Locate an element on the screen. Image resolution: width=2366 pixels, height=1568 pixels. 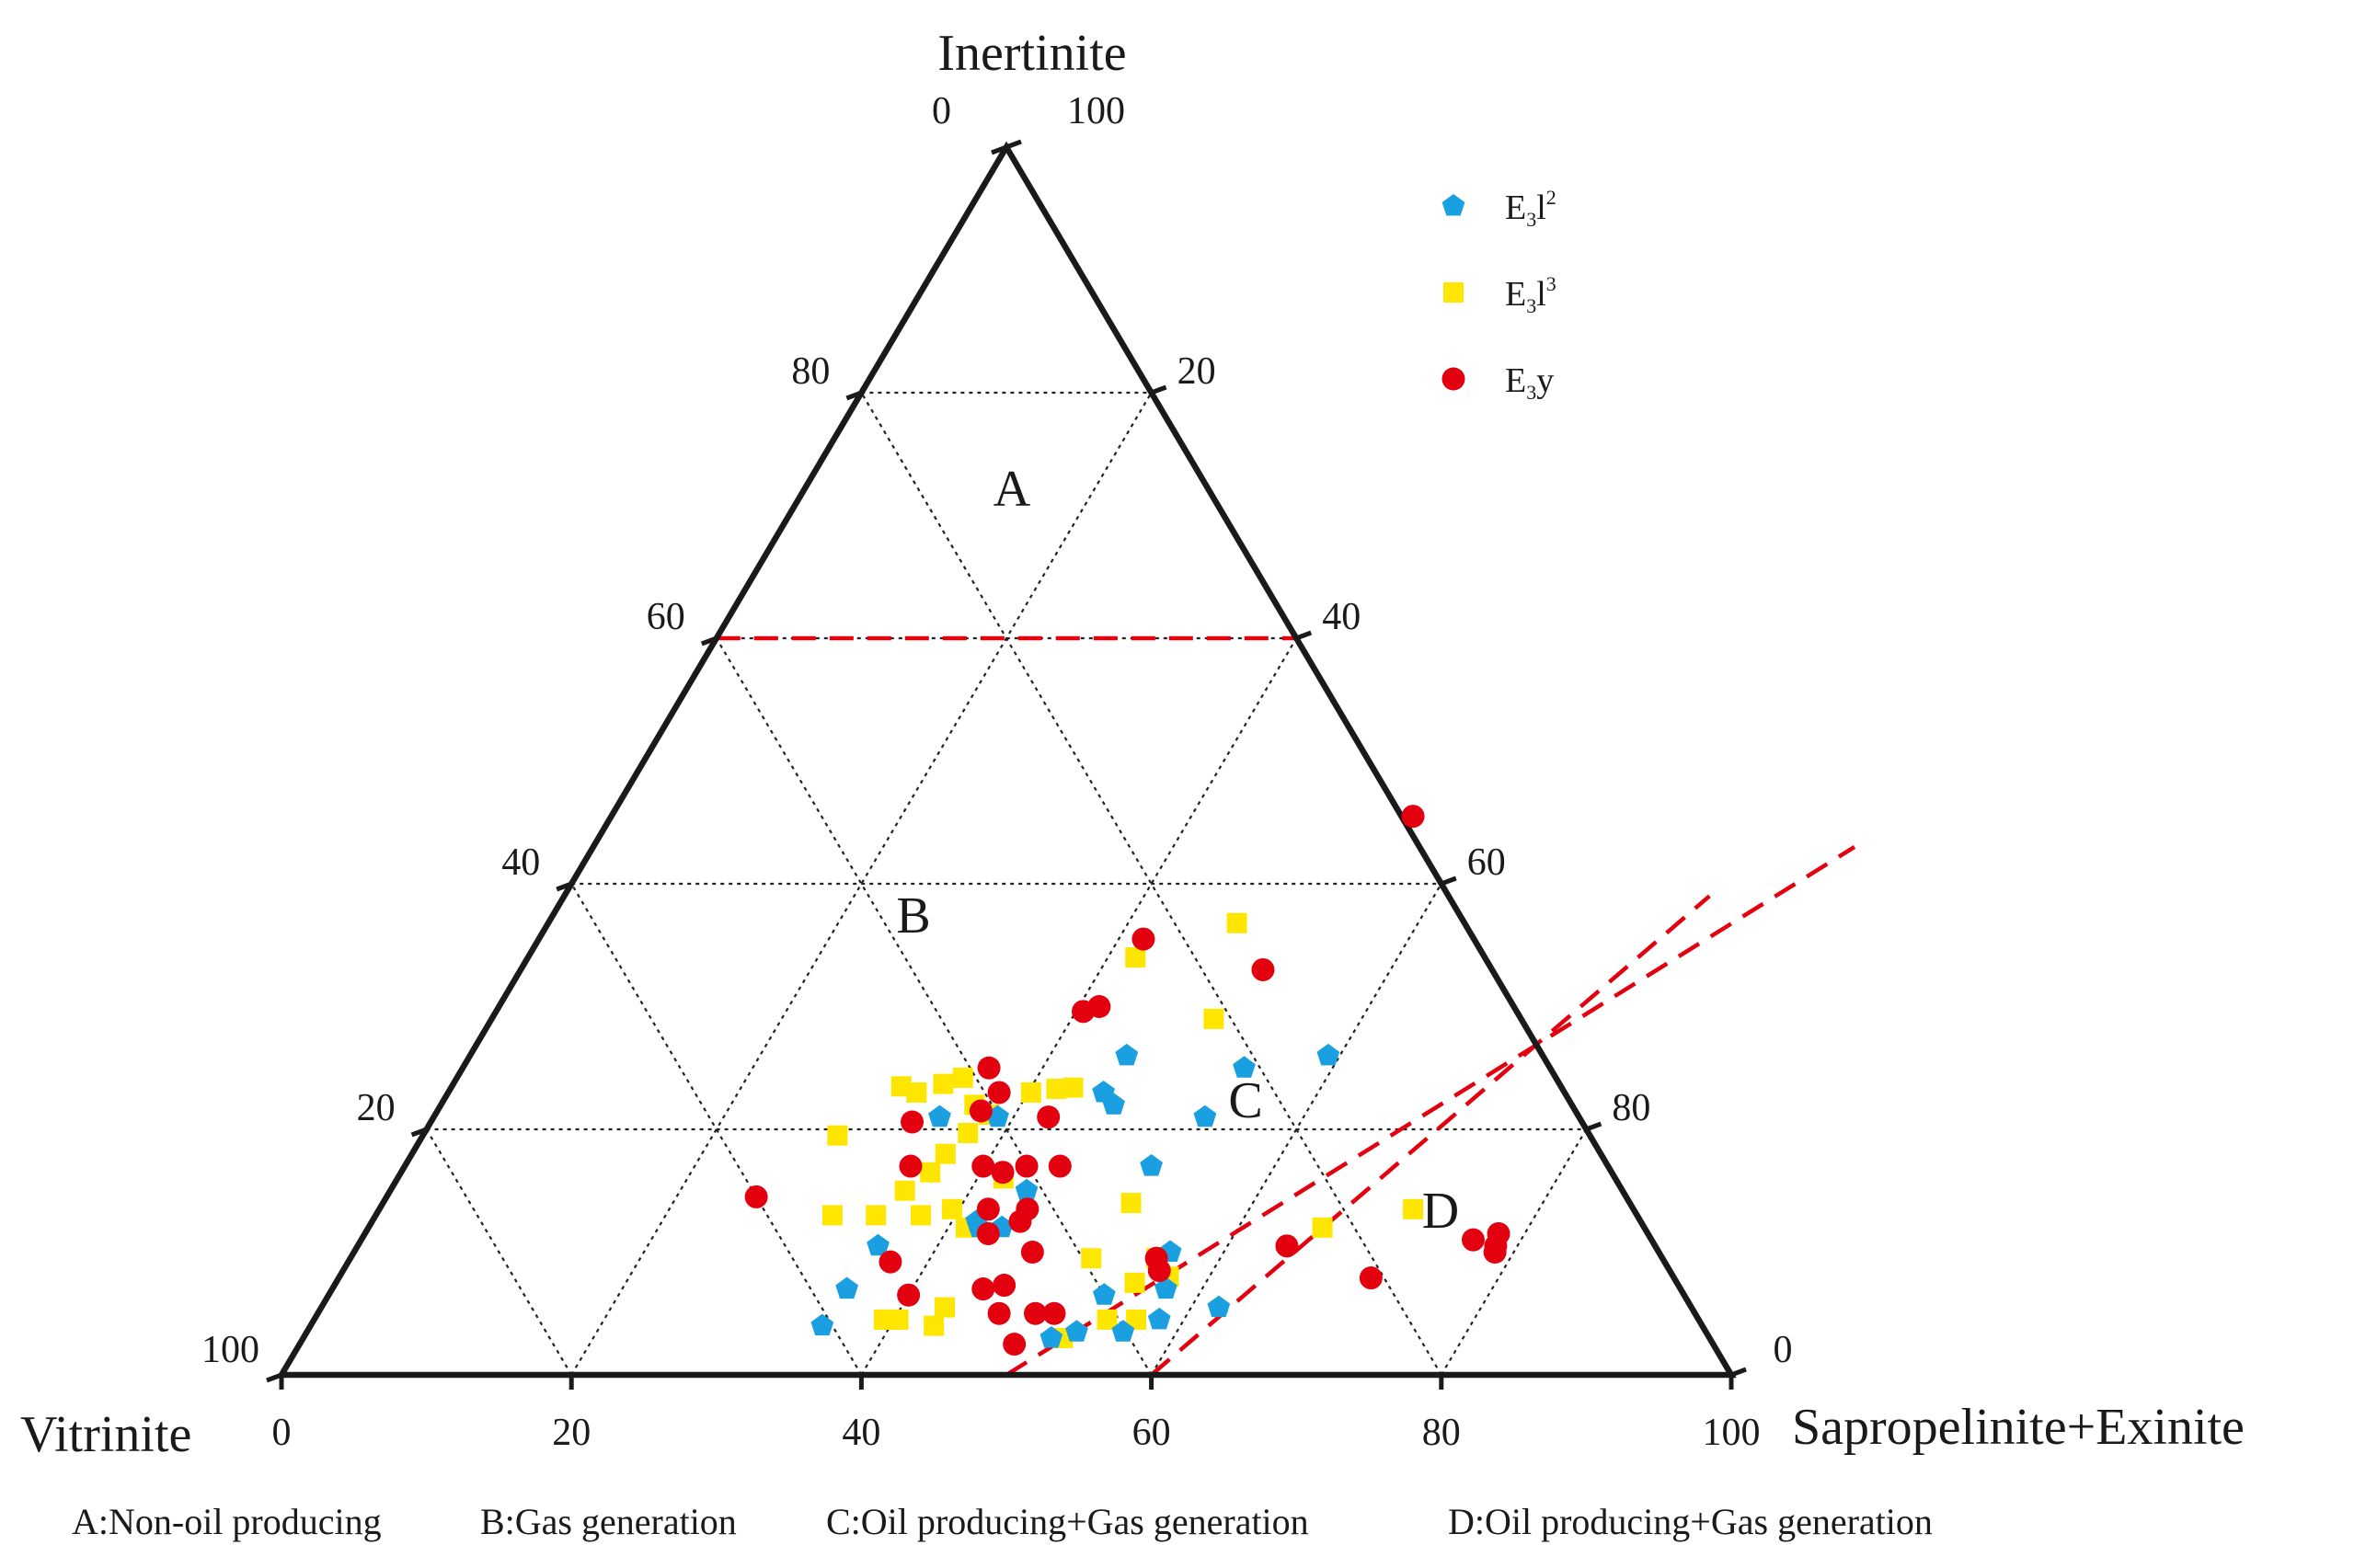
tick-label-bottom-60: 60 is located at coordinates (1151, 1433).